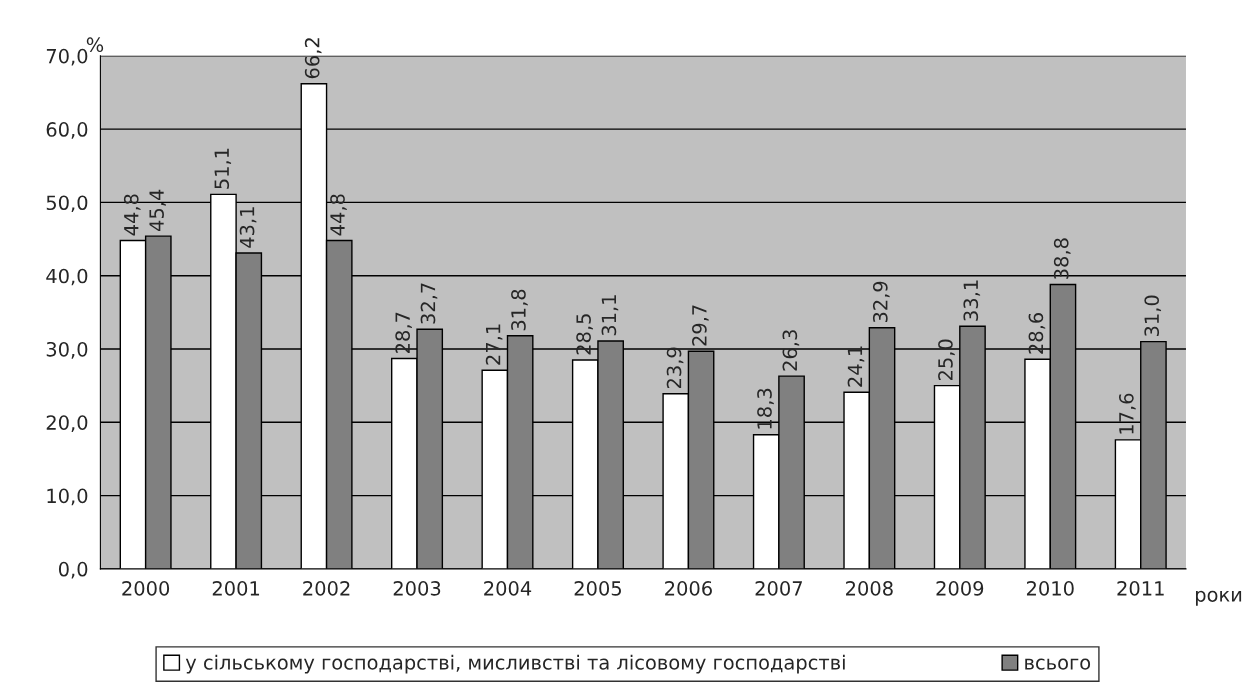 The image size is (1255, 698). Describe the element at coordinates (1050, 588) in the screenshot. I see `x-tick-label: 2010` at that location.